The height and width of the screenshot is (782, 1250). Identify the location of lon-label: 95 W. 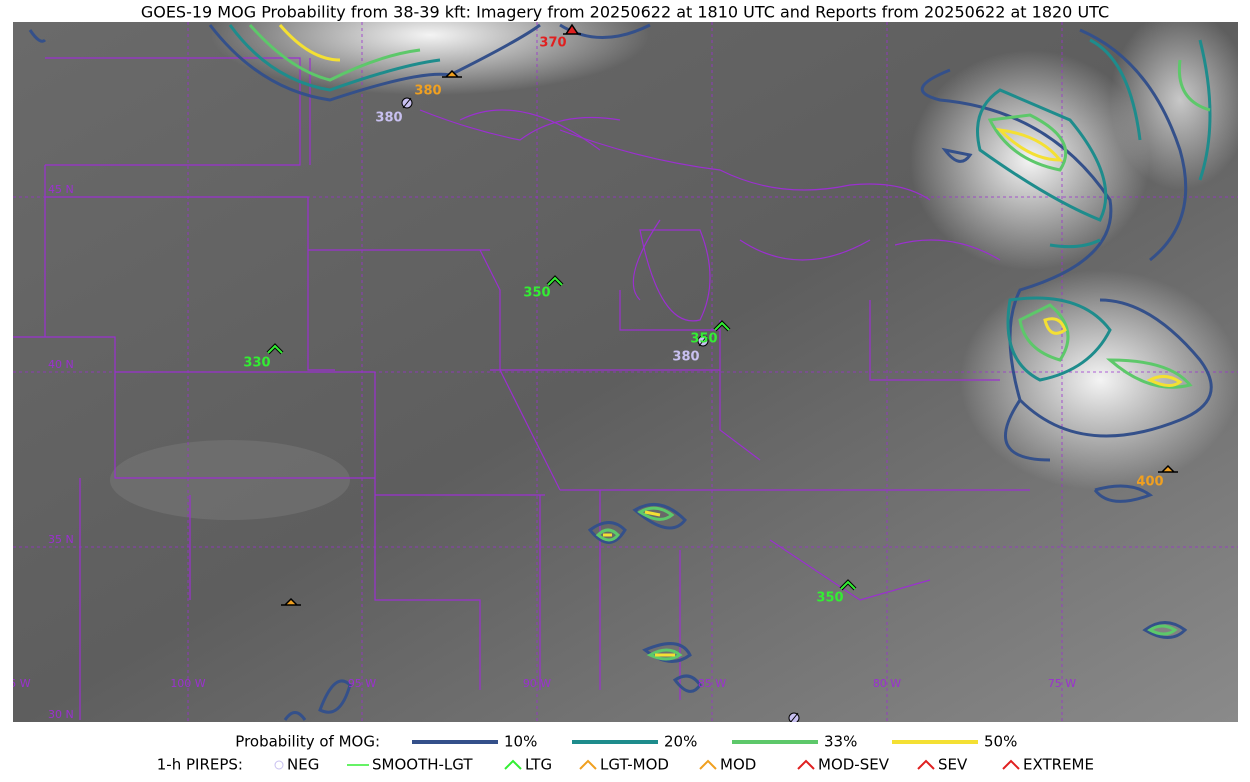
(362, 683).